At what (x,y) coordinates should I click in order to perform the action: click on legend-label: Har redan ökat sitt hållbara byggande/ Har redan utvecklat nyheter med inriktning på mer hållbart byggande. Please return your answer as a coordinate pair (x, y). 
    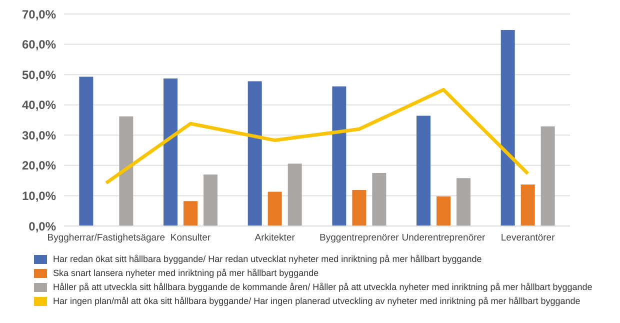
    Looking at the image, I should click on (267, 259).